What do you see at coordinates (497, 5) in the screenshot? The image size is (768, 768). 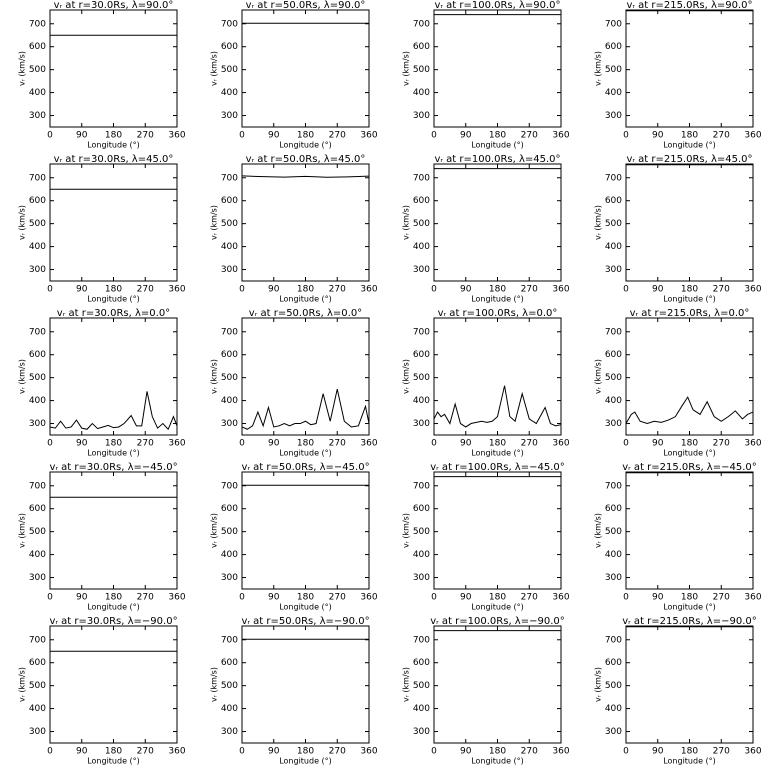 I see `chart-title: vᵣ at r=100.0Rs, λ=90.0°` at bounding box center [497, 5].